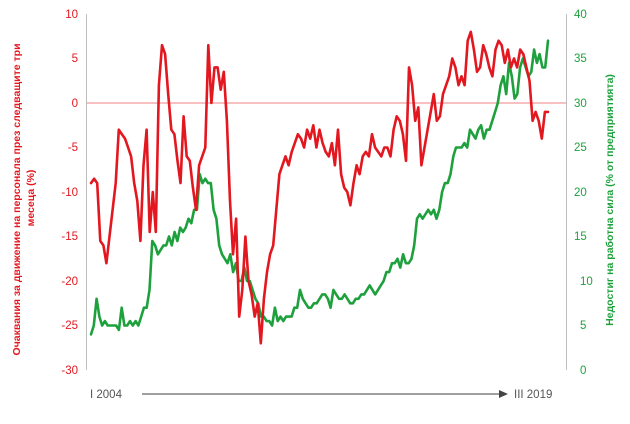  What do you see at coordinates (580, 237) in the screenshot?
I see `right-tick-label: 15` at bounding box center [580, 237].